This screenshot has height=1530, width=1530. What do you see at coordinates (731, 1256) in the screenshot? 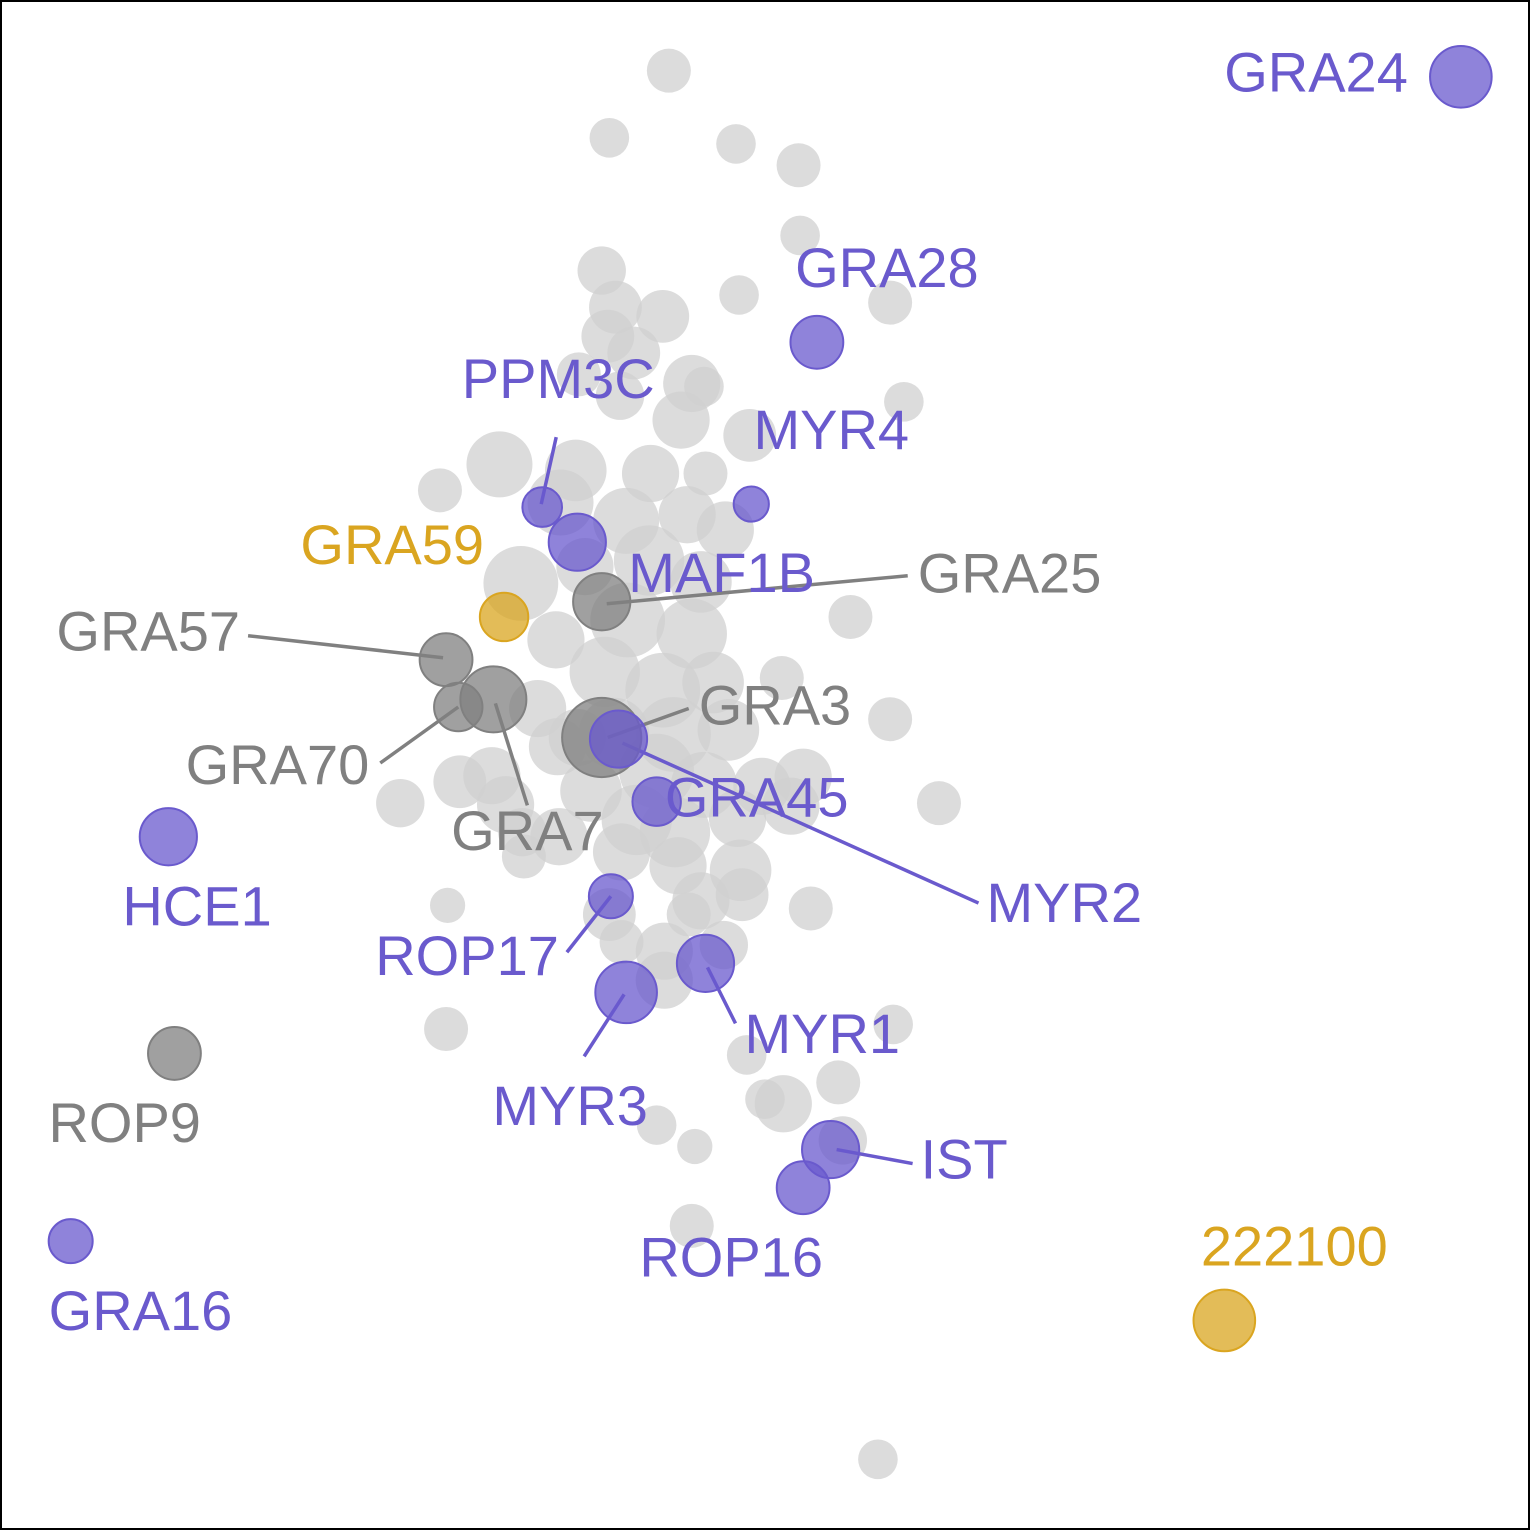
I see `label-rop16: ROP16` at bounding box center [731, 1256].